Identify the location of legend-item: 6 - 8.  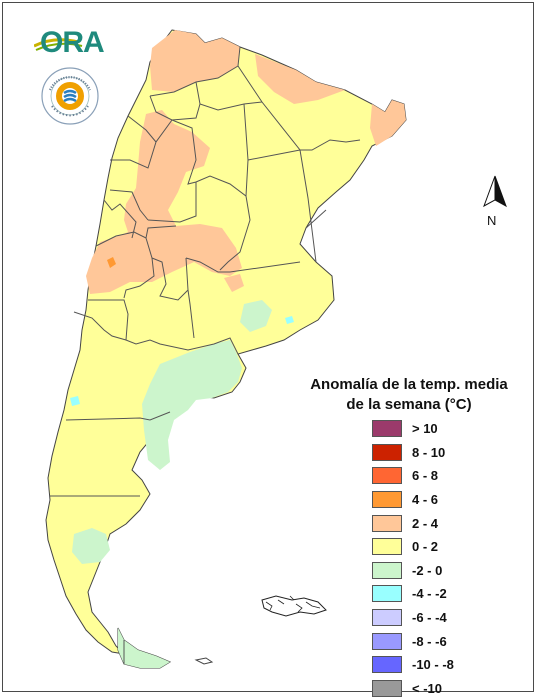
(413, 476).